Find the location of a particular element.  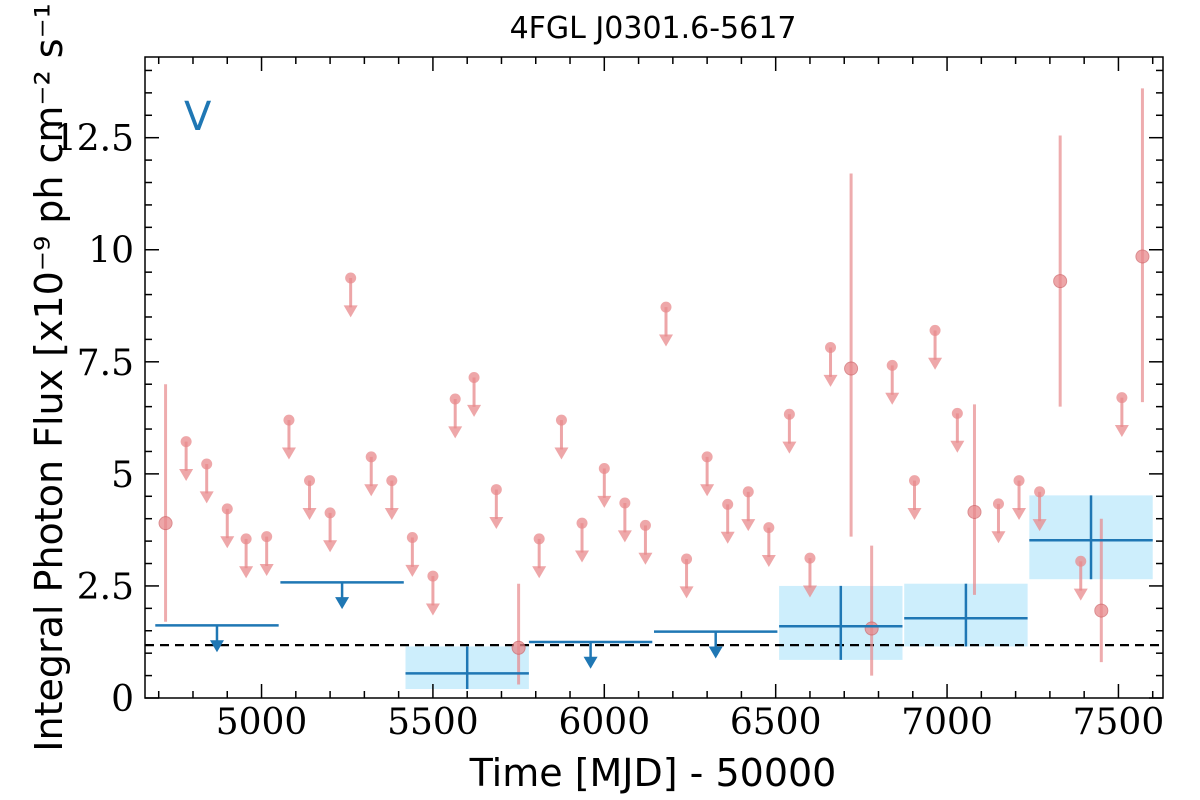

y-tick-label: 5 is located at coordinates (122, 475).